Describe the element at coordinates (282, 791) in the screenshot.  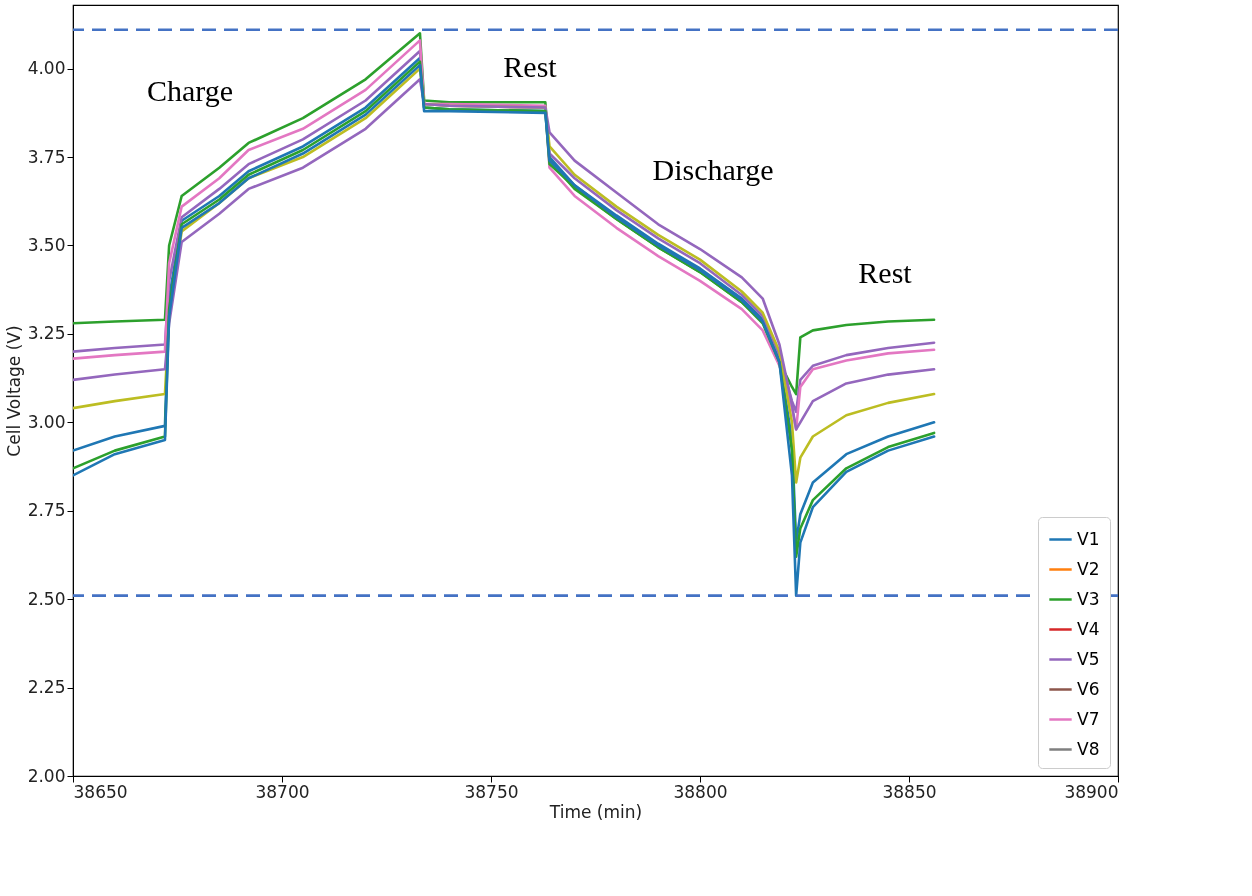
I see `x-tick-label: 38700` at that location.